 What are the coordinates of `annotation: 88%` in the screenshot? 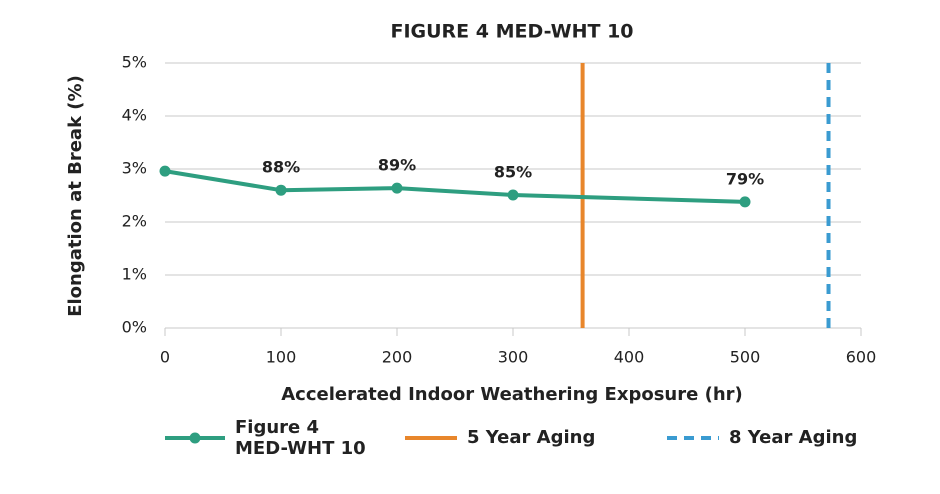 It's located at (281, 167).